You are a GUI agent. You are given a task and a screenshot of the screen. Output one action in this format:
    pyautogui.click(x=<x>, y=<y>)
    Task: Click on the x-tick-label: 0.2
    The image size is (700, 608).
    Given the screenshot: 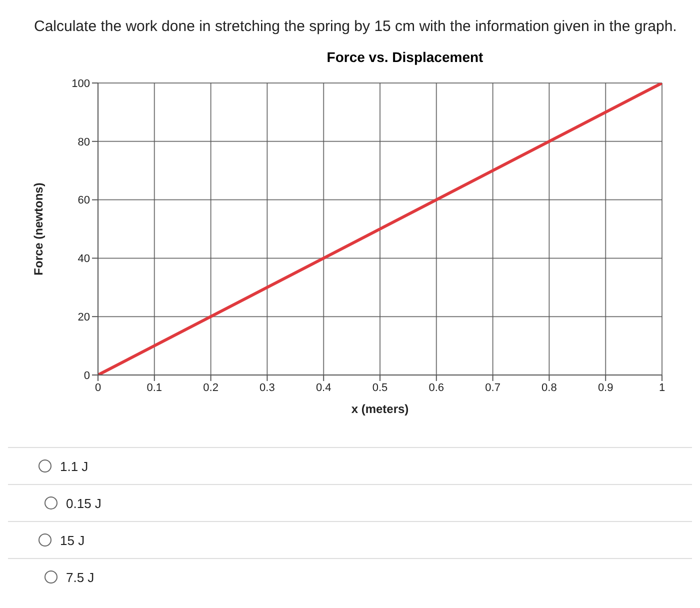 What is the action you would take?
    pyautogui.click(x=210, y=388)
    